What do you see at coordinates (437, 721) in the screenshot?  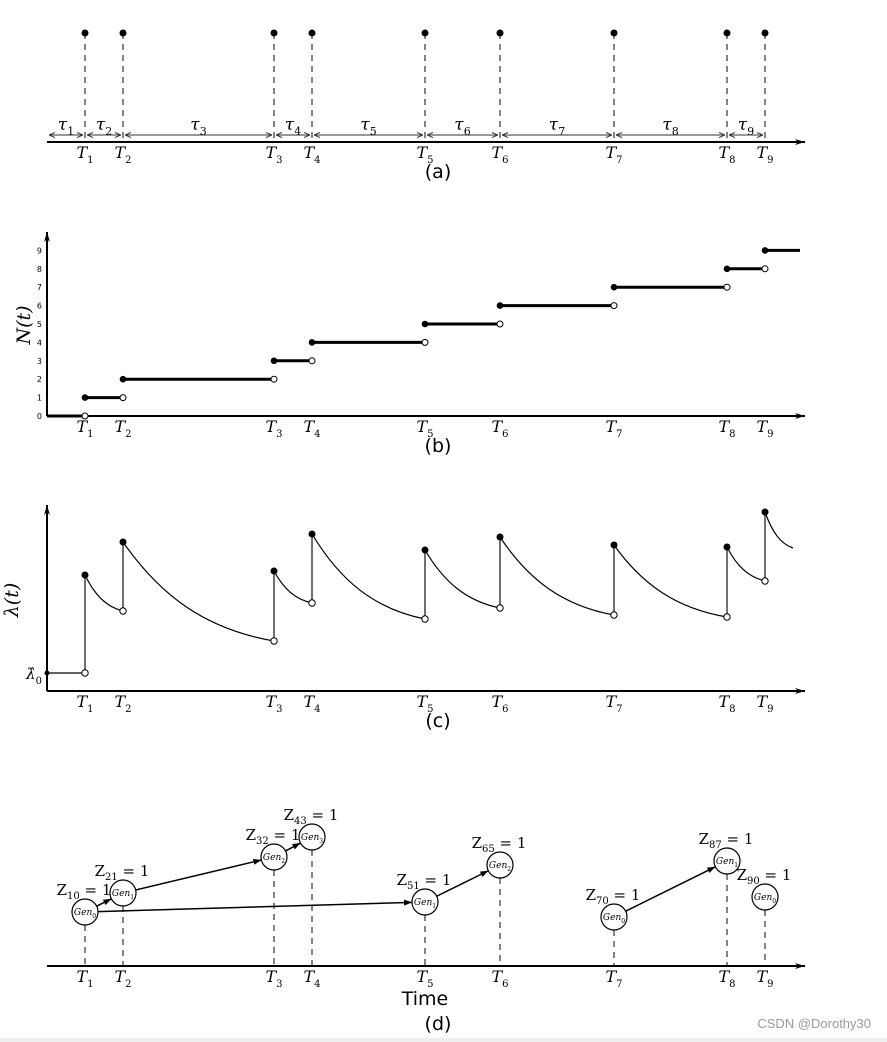 I see `caption-c: (c)` at bounding box center [437, 721].